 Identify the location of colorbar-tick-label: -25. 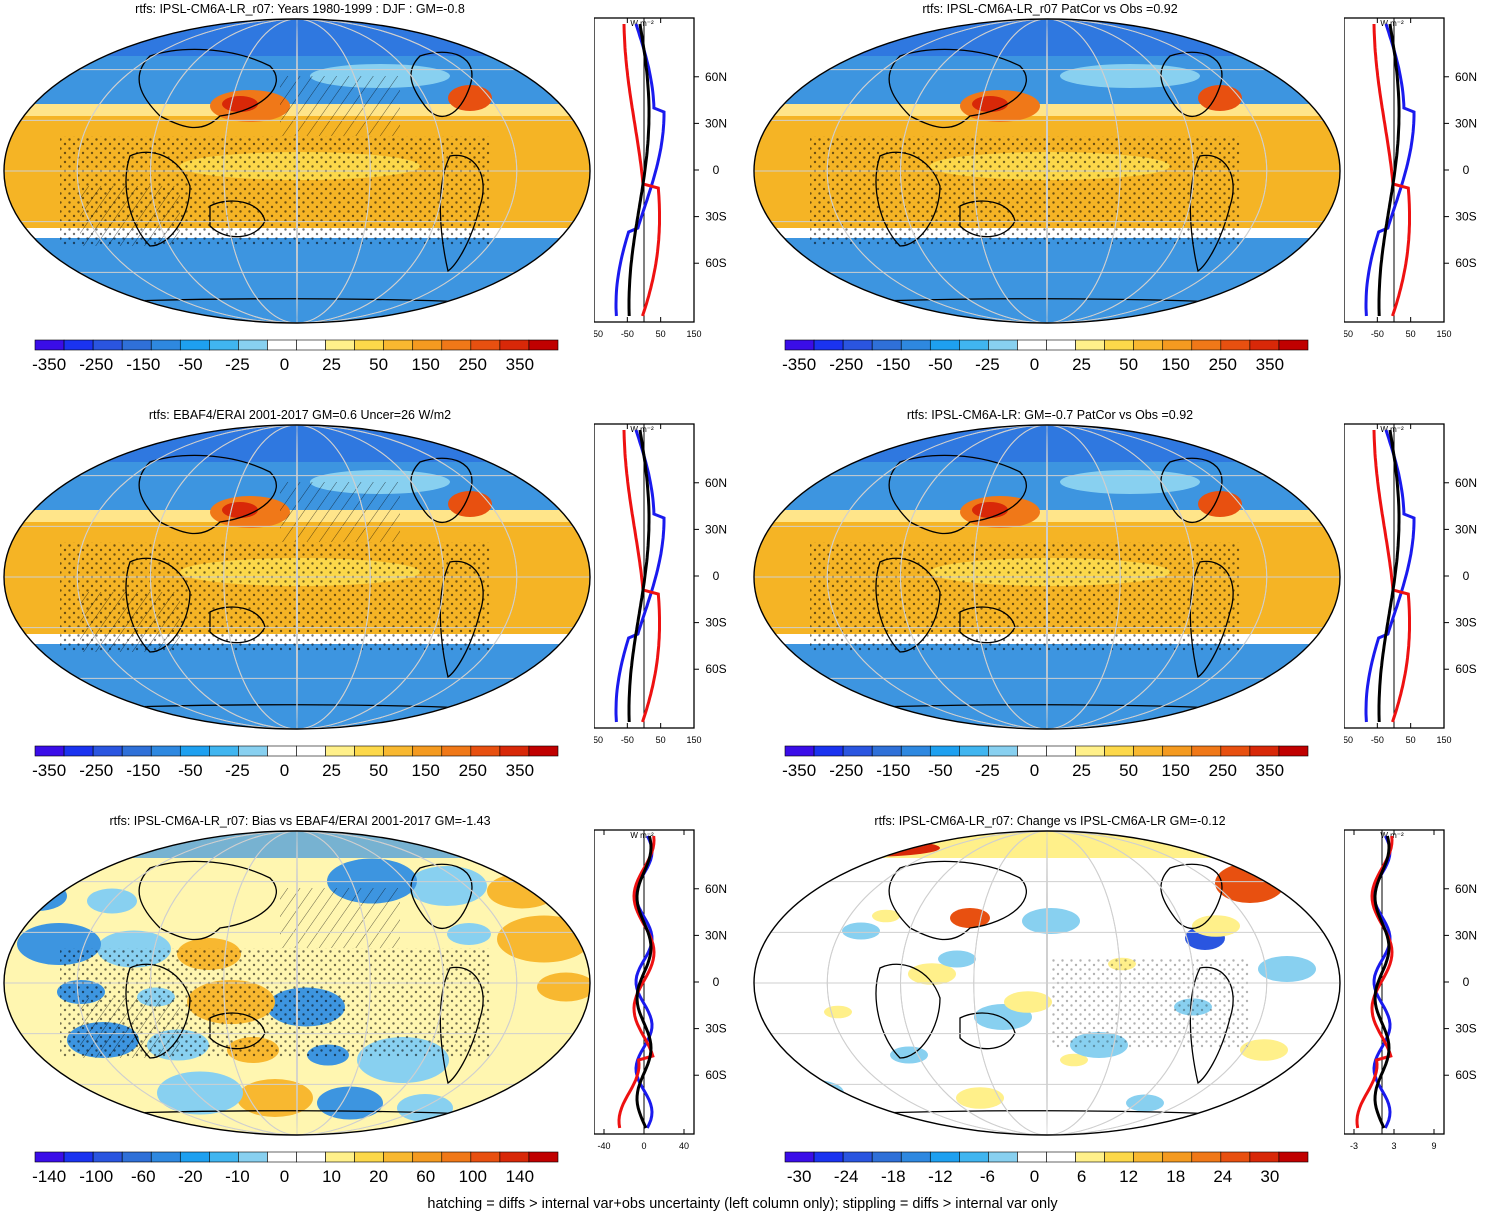
(987, 770).